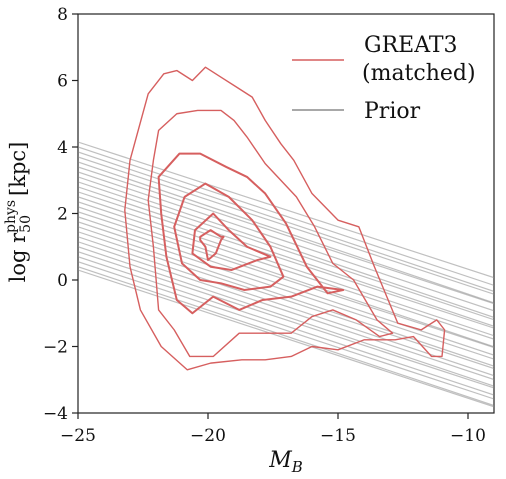 This screenshot has height=479, width=506. What do you see at coordinates (273, 429) in the screenshot?
I see `x-ticks: −25 −20 −15 −10` at bounding box center [273, 429].